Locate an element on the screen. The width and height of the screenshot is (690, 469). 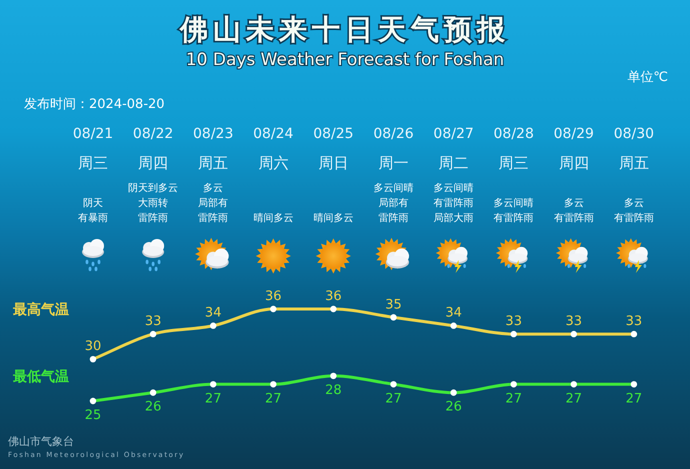
x-tick-label: 08/21 is located at coordinates (93, 134).